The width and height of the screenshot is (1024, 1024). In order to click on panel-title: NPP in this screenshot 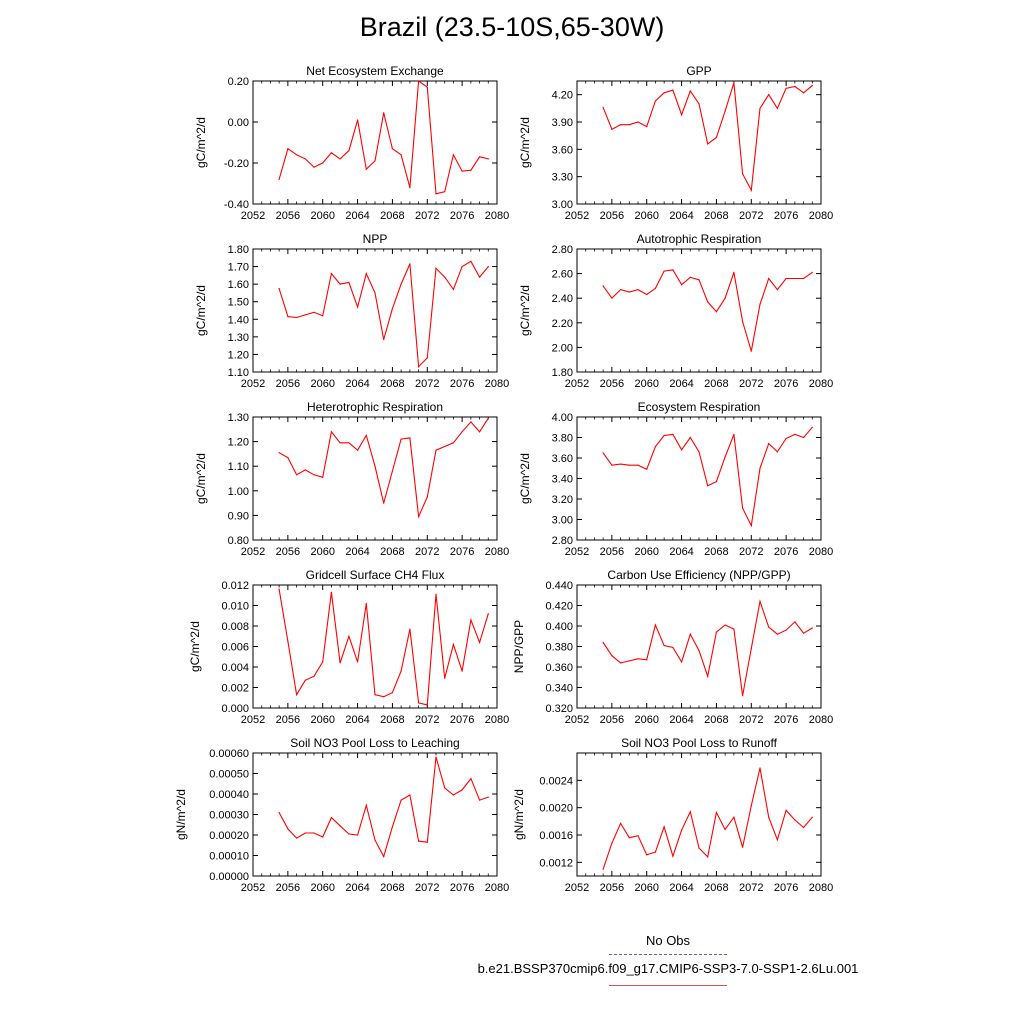, I will do `click(375, 239)`.